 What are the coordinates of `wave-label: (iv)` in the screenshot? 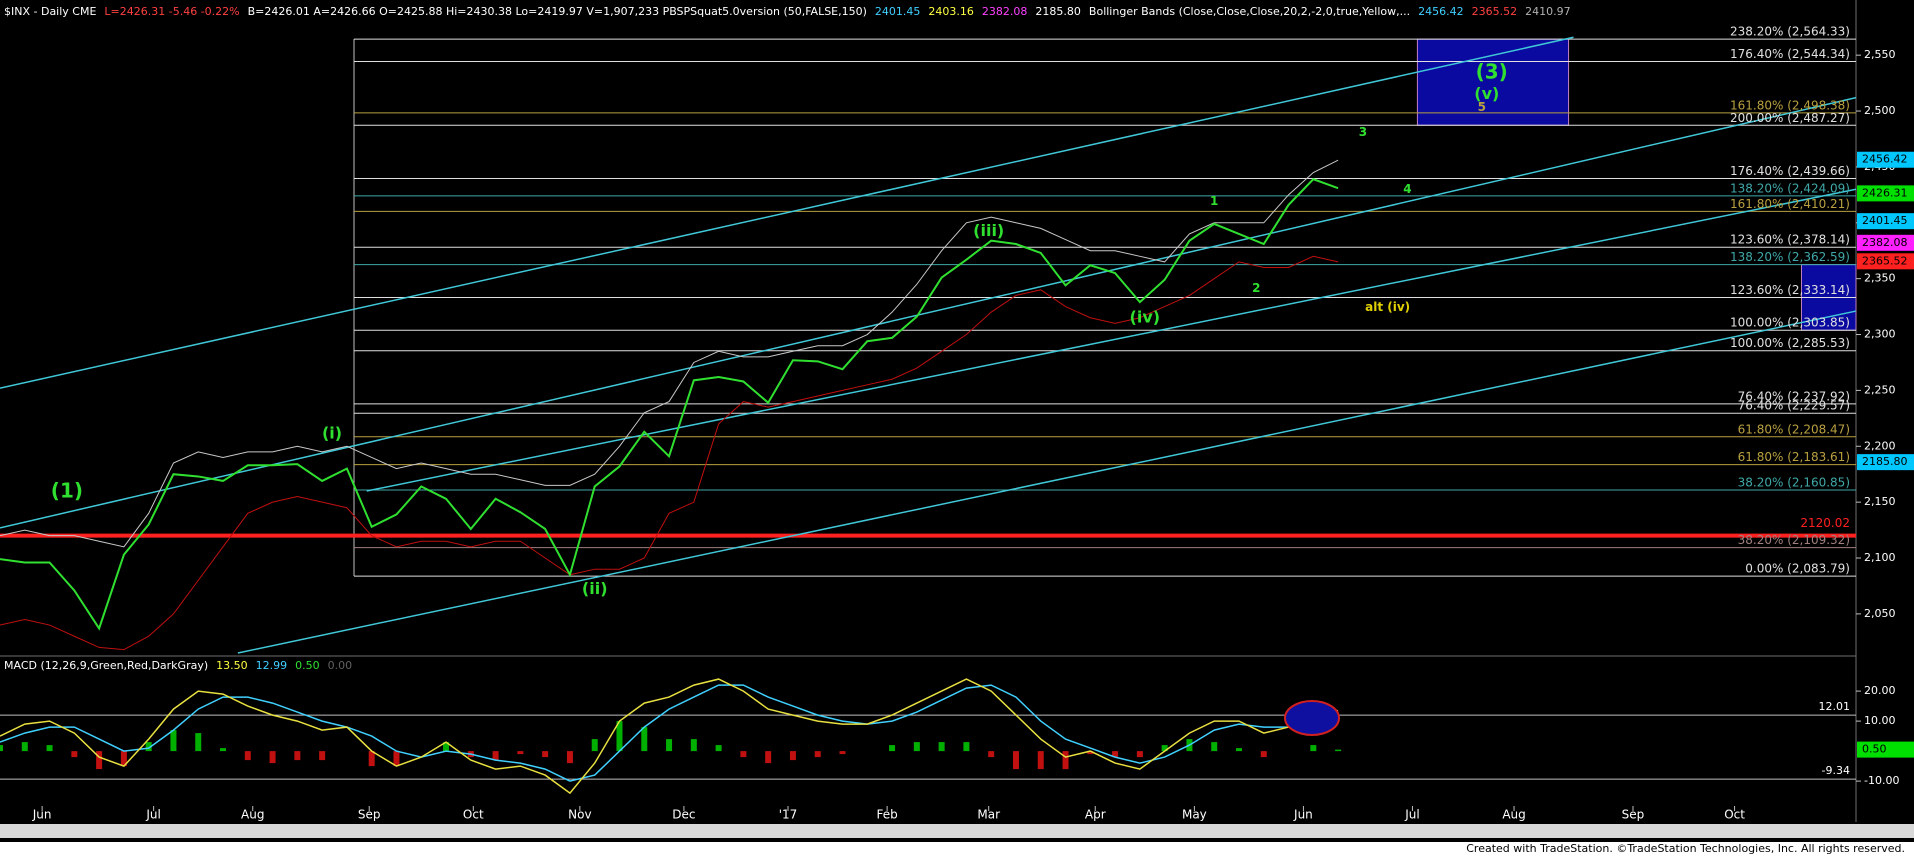 It's located at (1145, 316).